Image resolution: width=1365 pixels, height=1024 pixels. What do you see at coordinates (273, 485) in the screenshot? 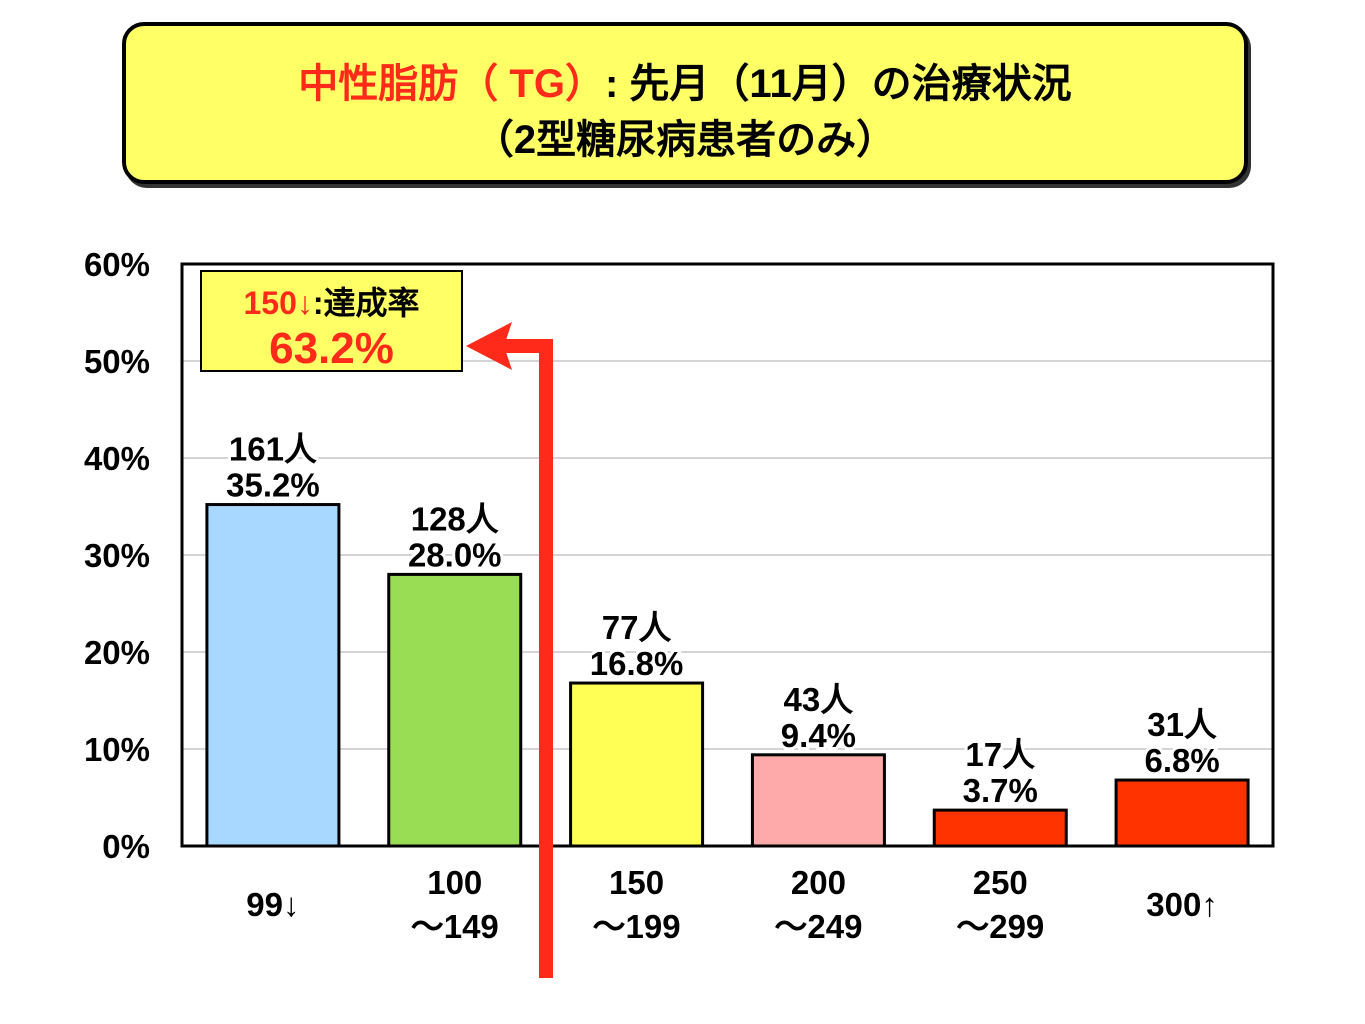
I see `bar-value-label: 35.2%` at bounding box center [273, 485].